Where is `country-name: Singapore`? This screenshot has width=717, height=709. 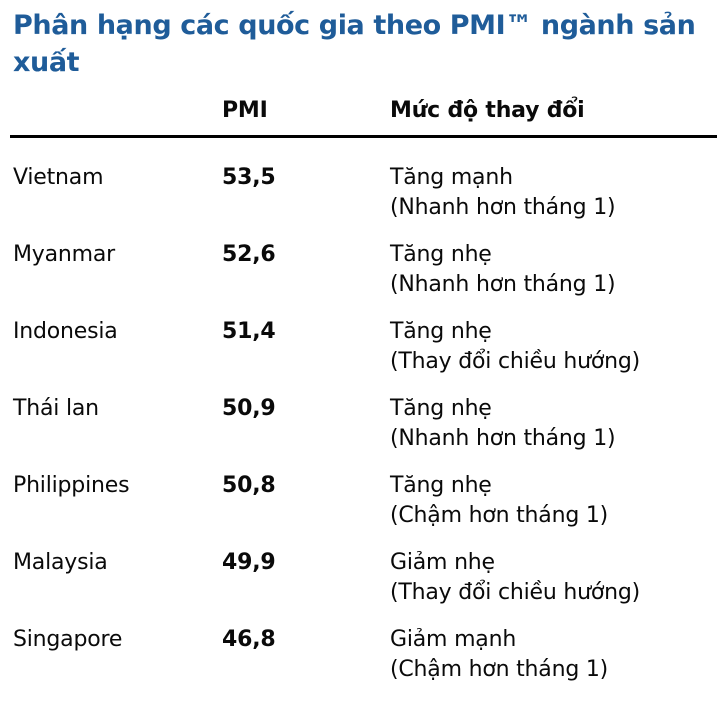
country-name: Singapore is located at coordinates (68, 639).